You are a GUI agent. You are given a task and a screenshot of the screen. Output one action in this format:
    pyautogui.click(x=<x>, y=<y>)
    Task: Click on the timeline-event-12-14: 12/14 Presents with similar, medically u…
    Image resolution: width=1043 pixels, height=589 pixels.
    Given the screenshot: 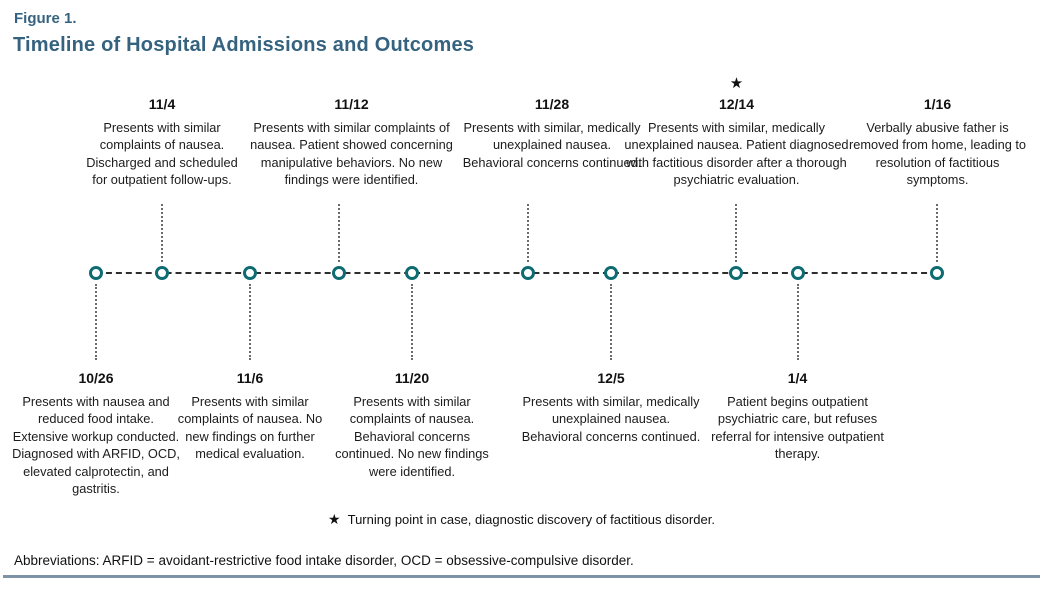 What is the action you would take?
    pyautogui.click(x=736, y=142)
    